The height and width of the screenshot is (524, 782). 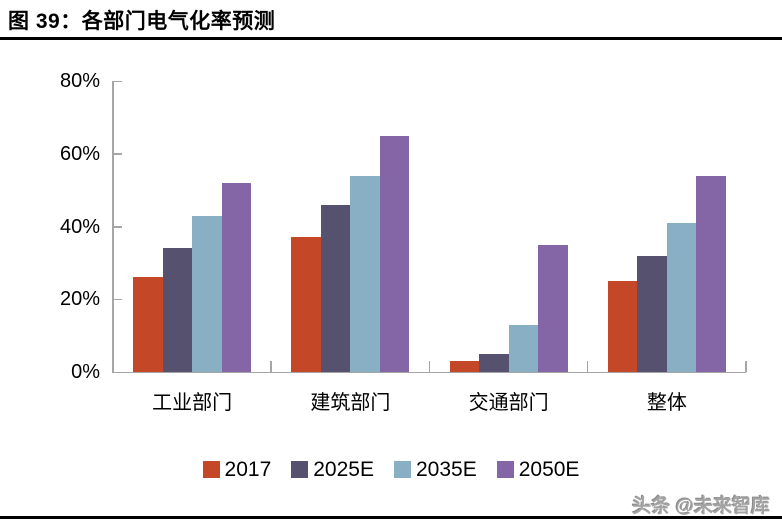 What do you see at coordinates (79, 153) in the screenshot?
I see `y-axis-tick-label: 60%` at bounding box center [79, 153].